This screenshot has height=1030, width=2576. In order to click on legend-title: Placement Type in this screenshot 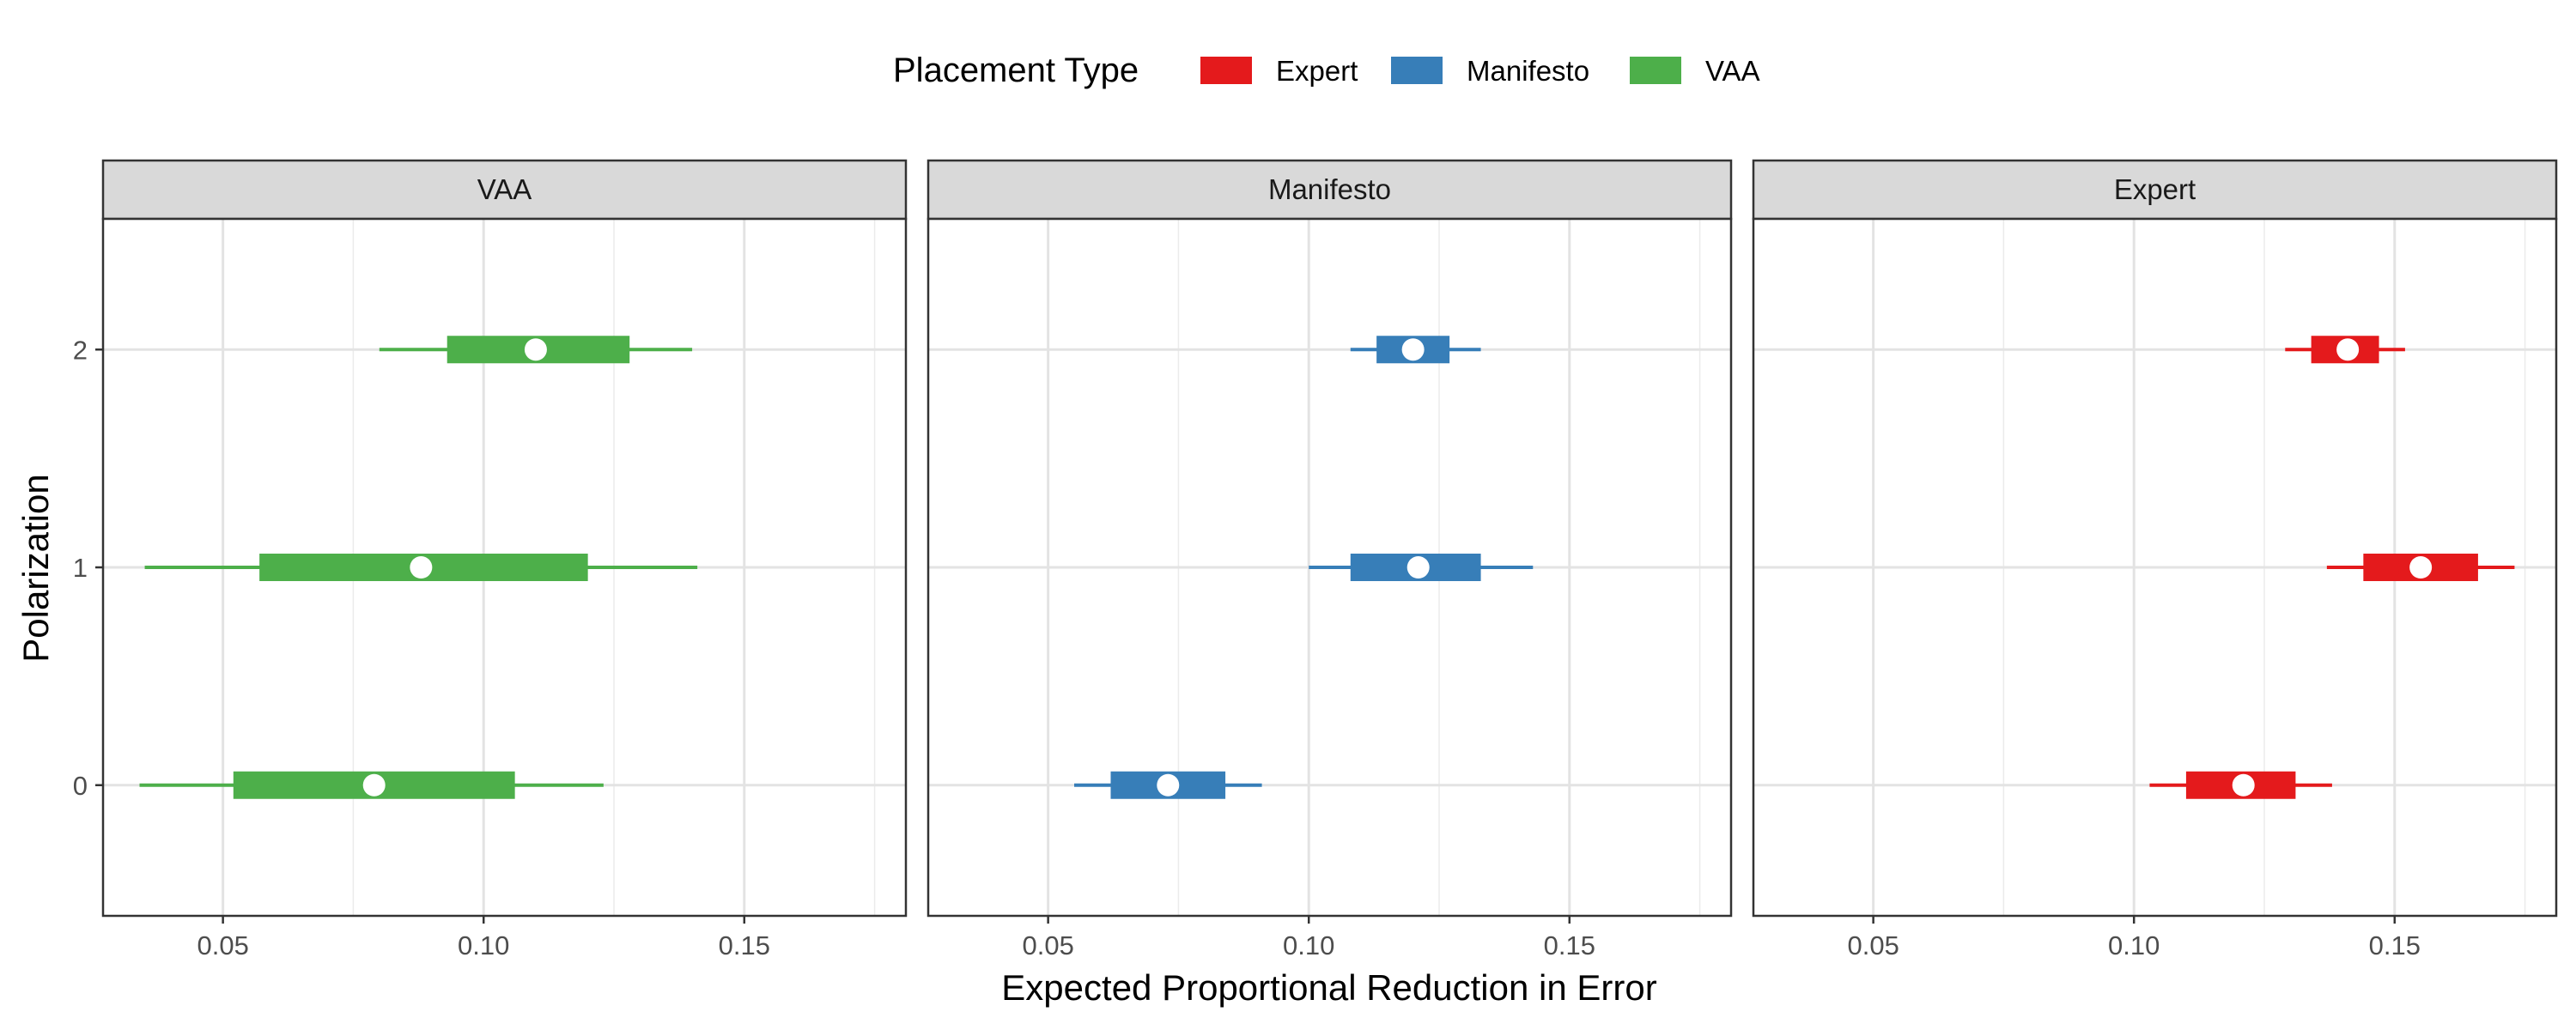, I will do `click(1016, 70)`.